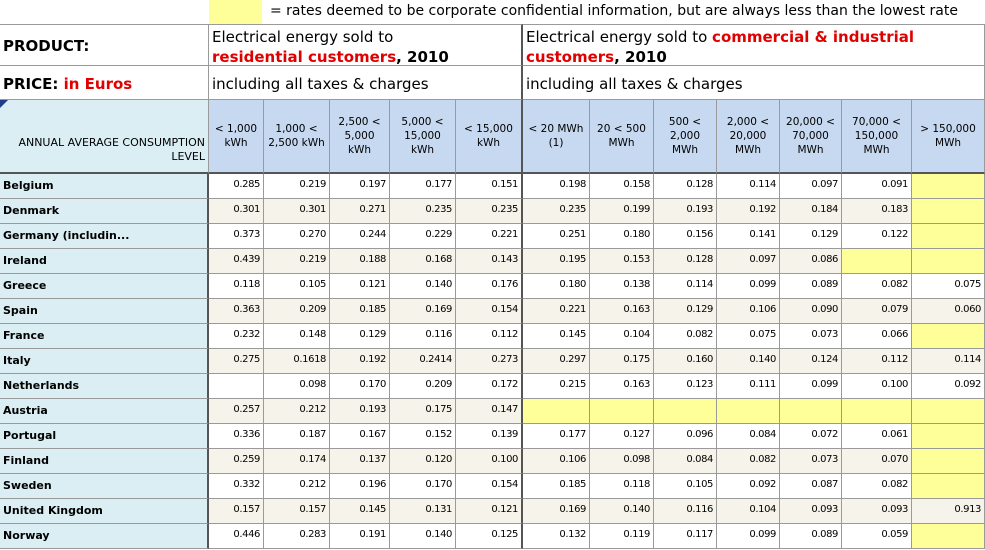 The width and height of the screenshot is (985, 550). What do you see at coordinates (685, 386) in the screenshot?
I see `data-cell: 0.123` at bounding box center [685, 386].